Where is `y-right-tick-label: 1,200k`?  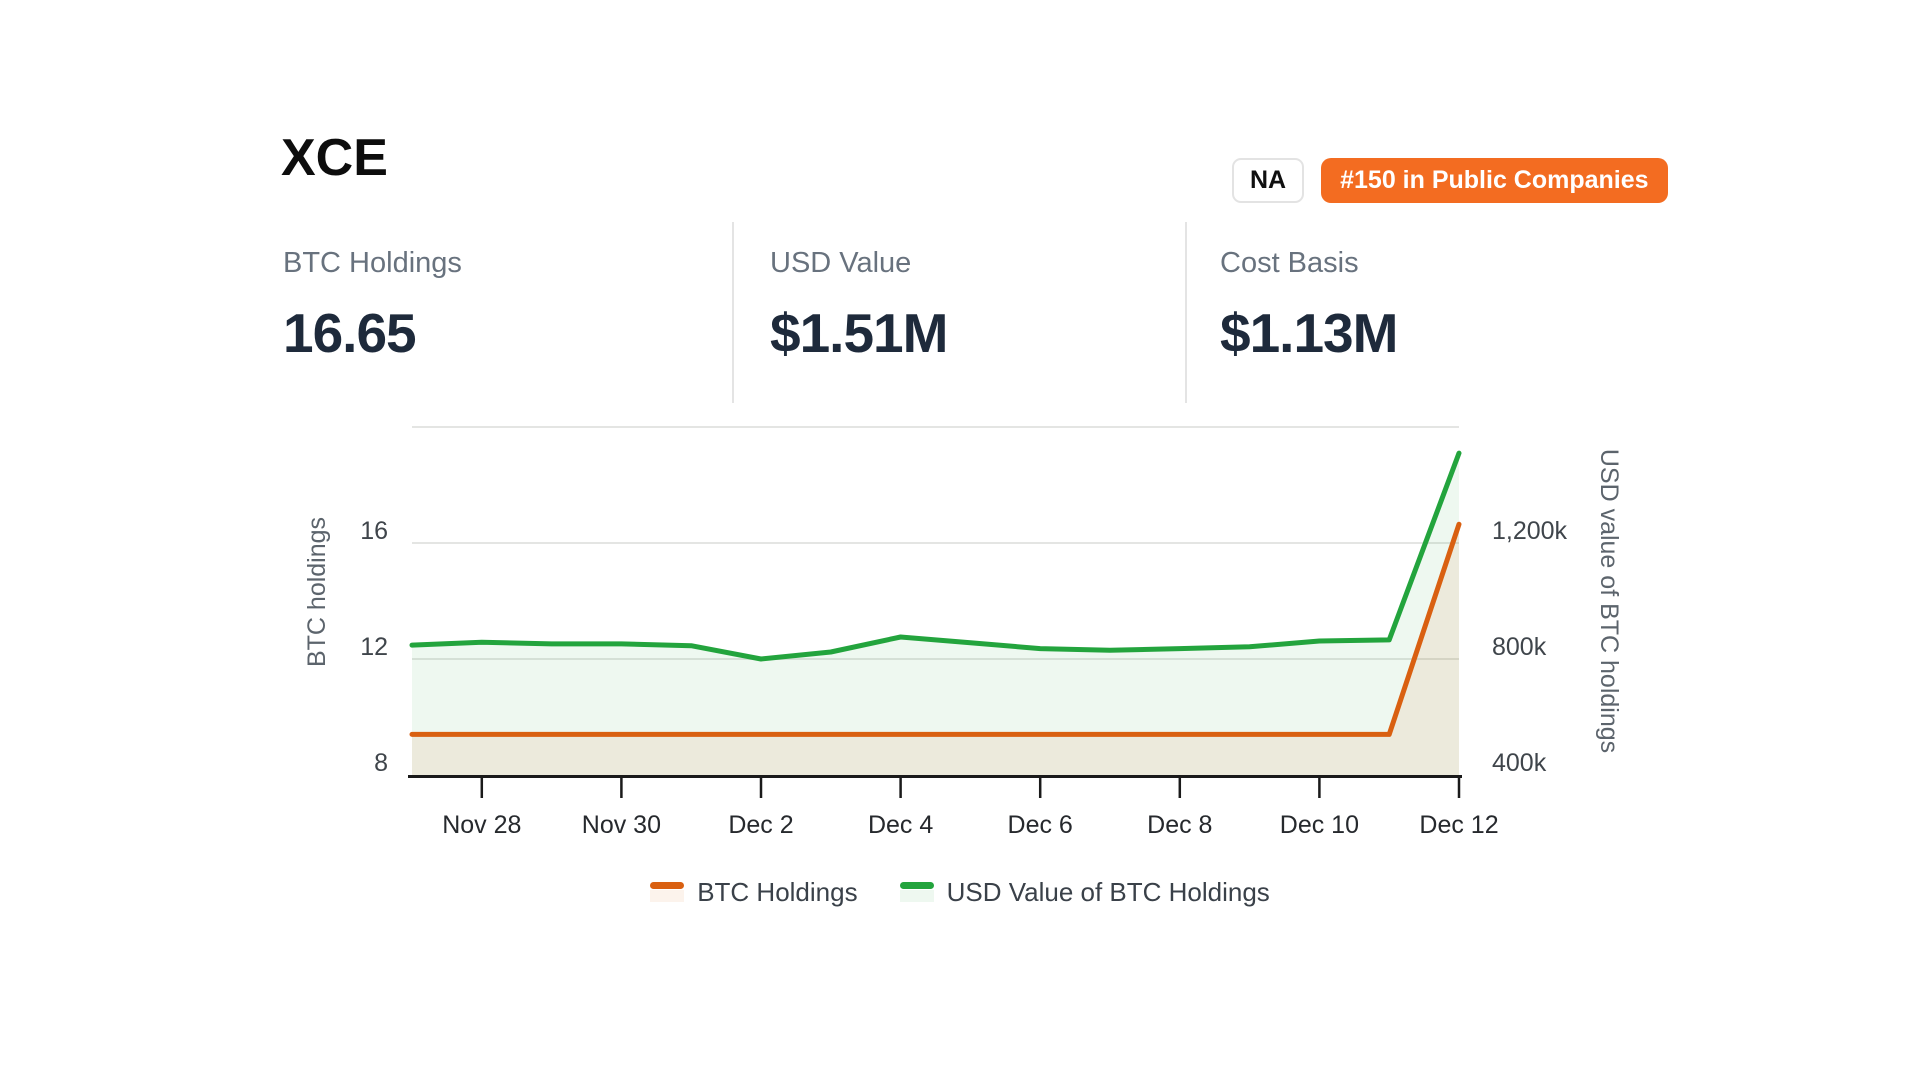
y-right-tick-label: 1,200k is located at coordinates (1530, 531).